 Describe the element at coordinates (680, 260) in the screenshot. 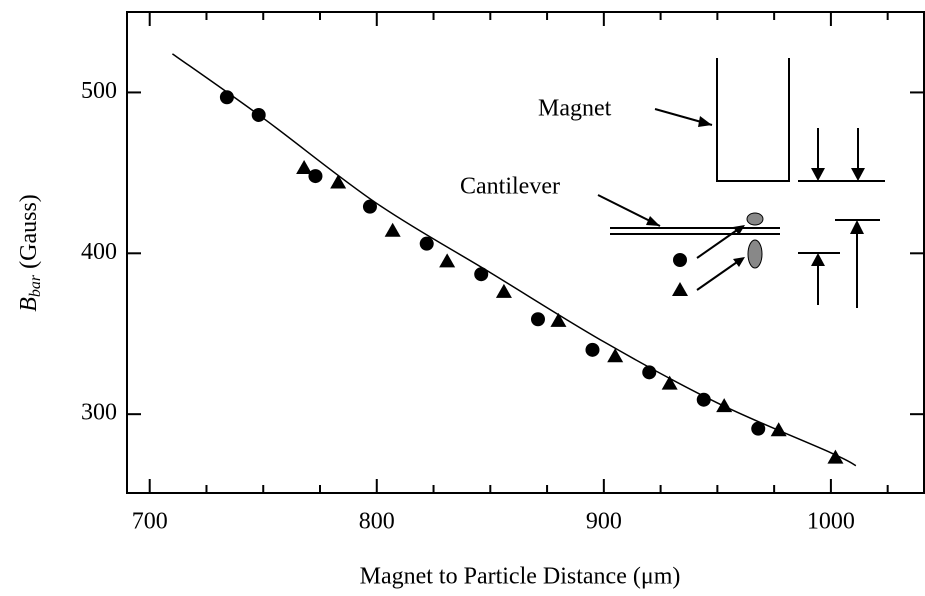

I see `legend-circle` at that location.